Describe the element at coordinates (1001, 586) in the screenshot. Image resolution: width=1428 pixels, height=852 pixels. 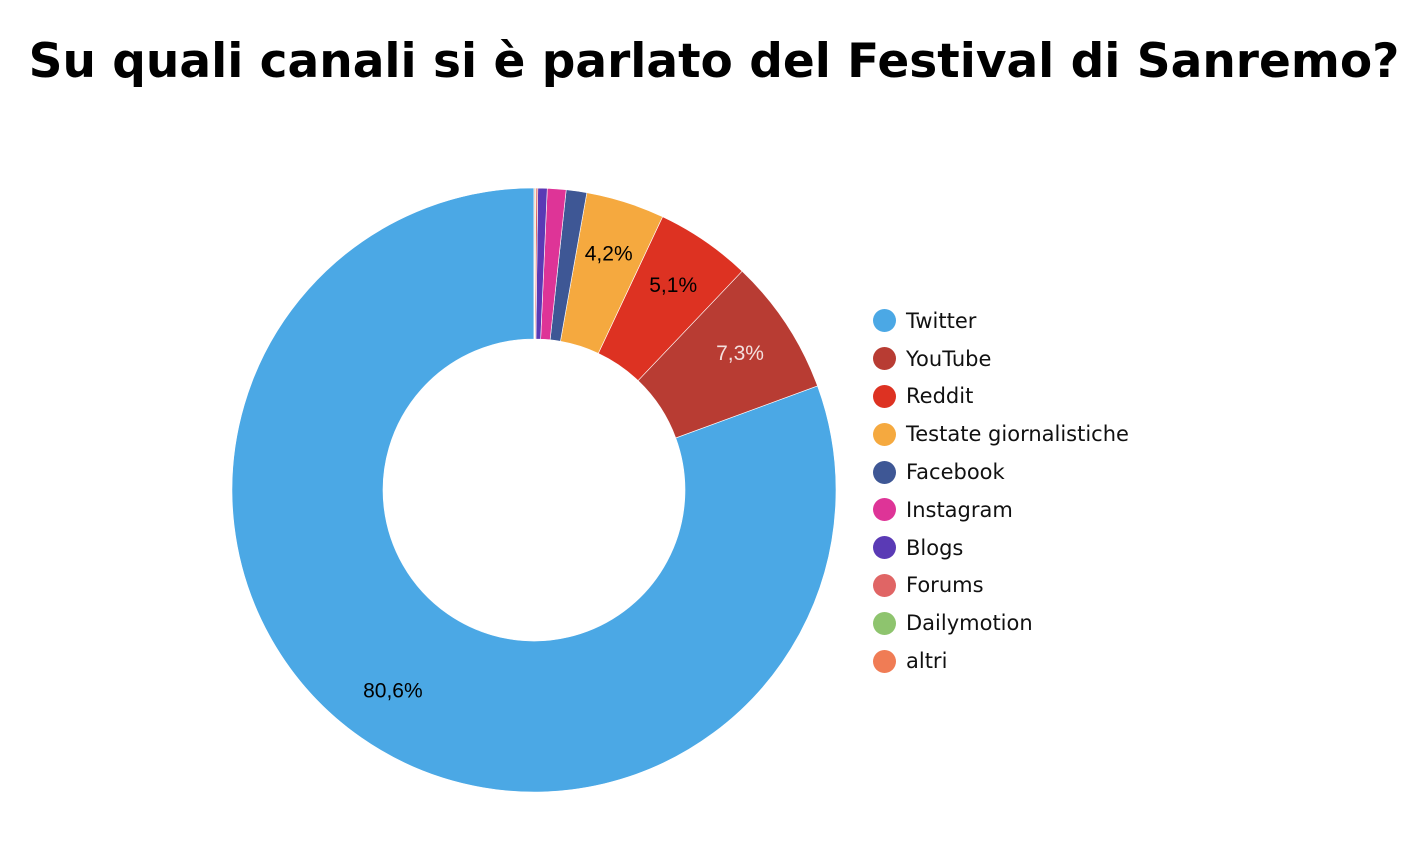
I see `legend-item-forums: Forums` at that location.